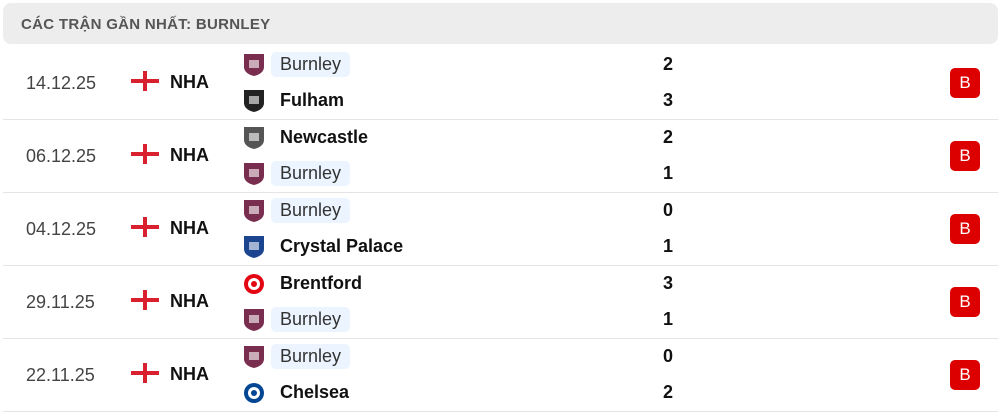 This screenshot has height=416, width=1001. Describe the element at coordinates (146, 24) in the screenshot. I see `section-title: CÁC TRẬN GẦN NHẤT: BURNLEY` at that location.